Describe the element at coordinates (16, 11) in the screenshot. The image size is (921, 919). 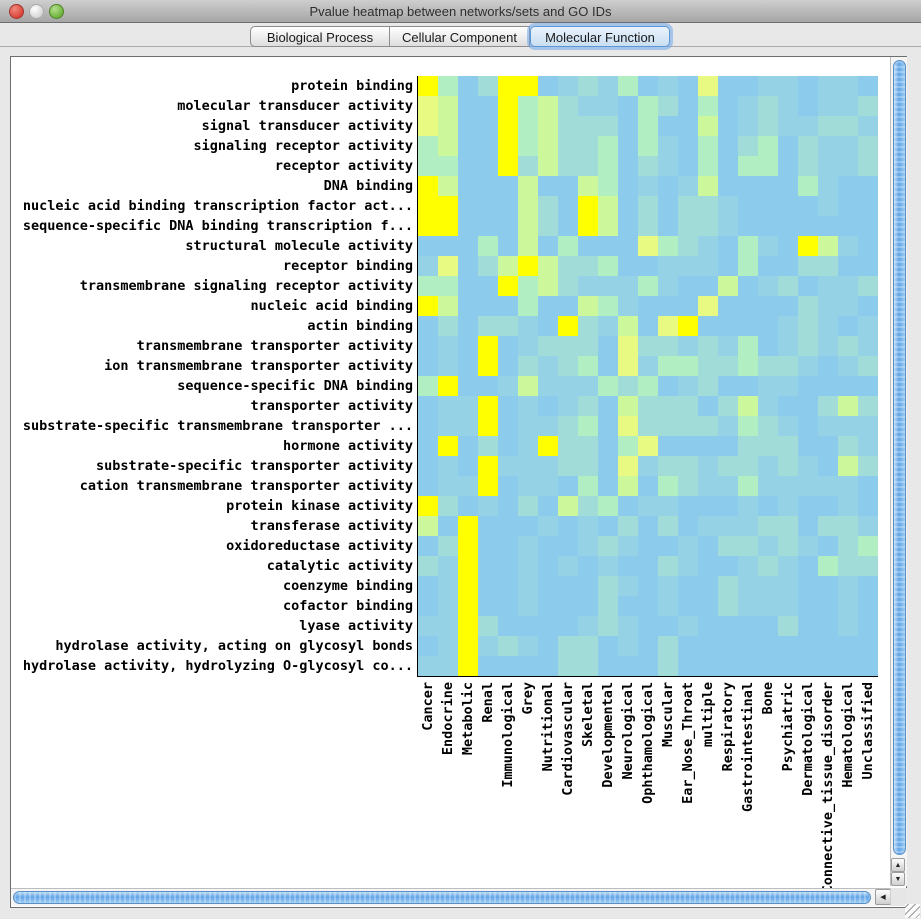
I see `close-button-icon` at that location.